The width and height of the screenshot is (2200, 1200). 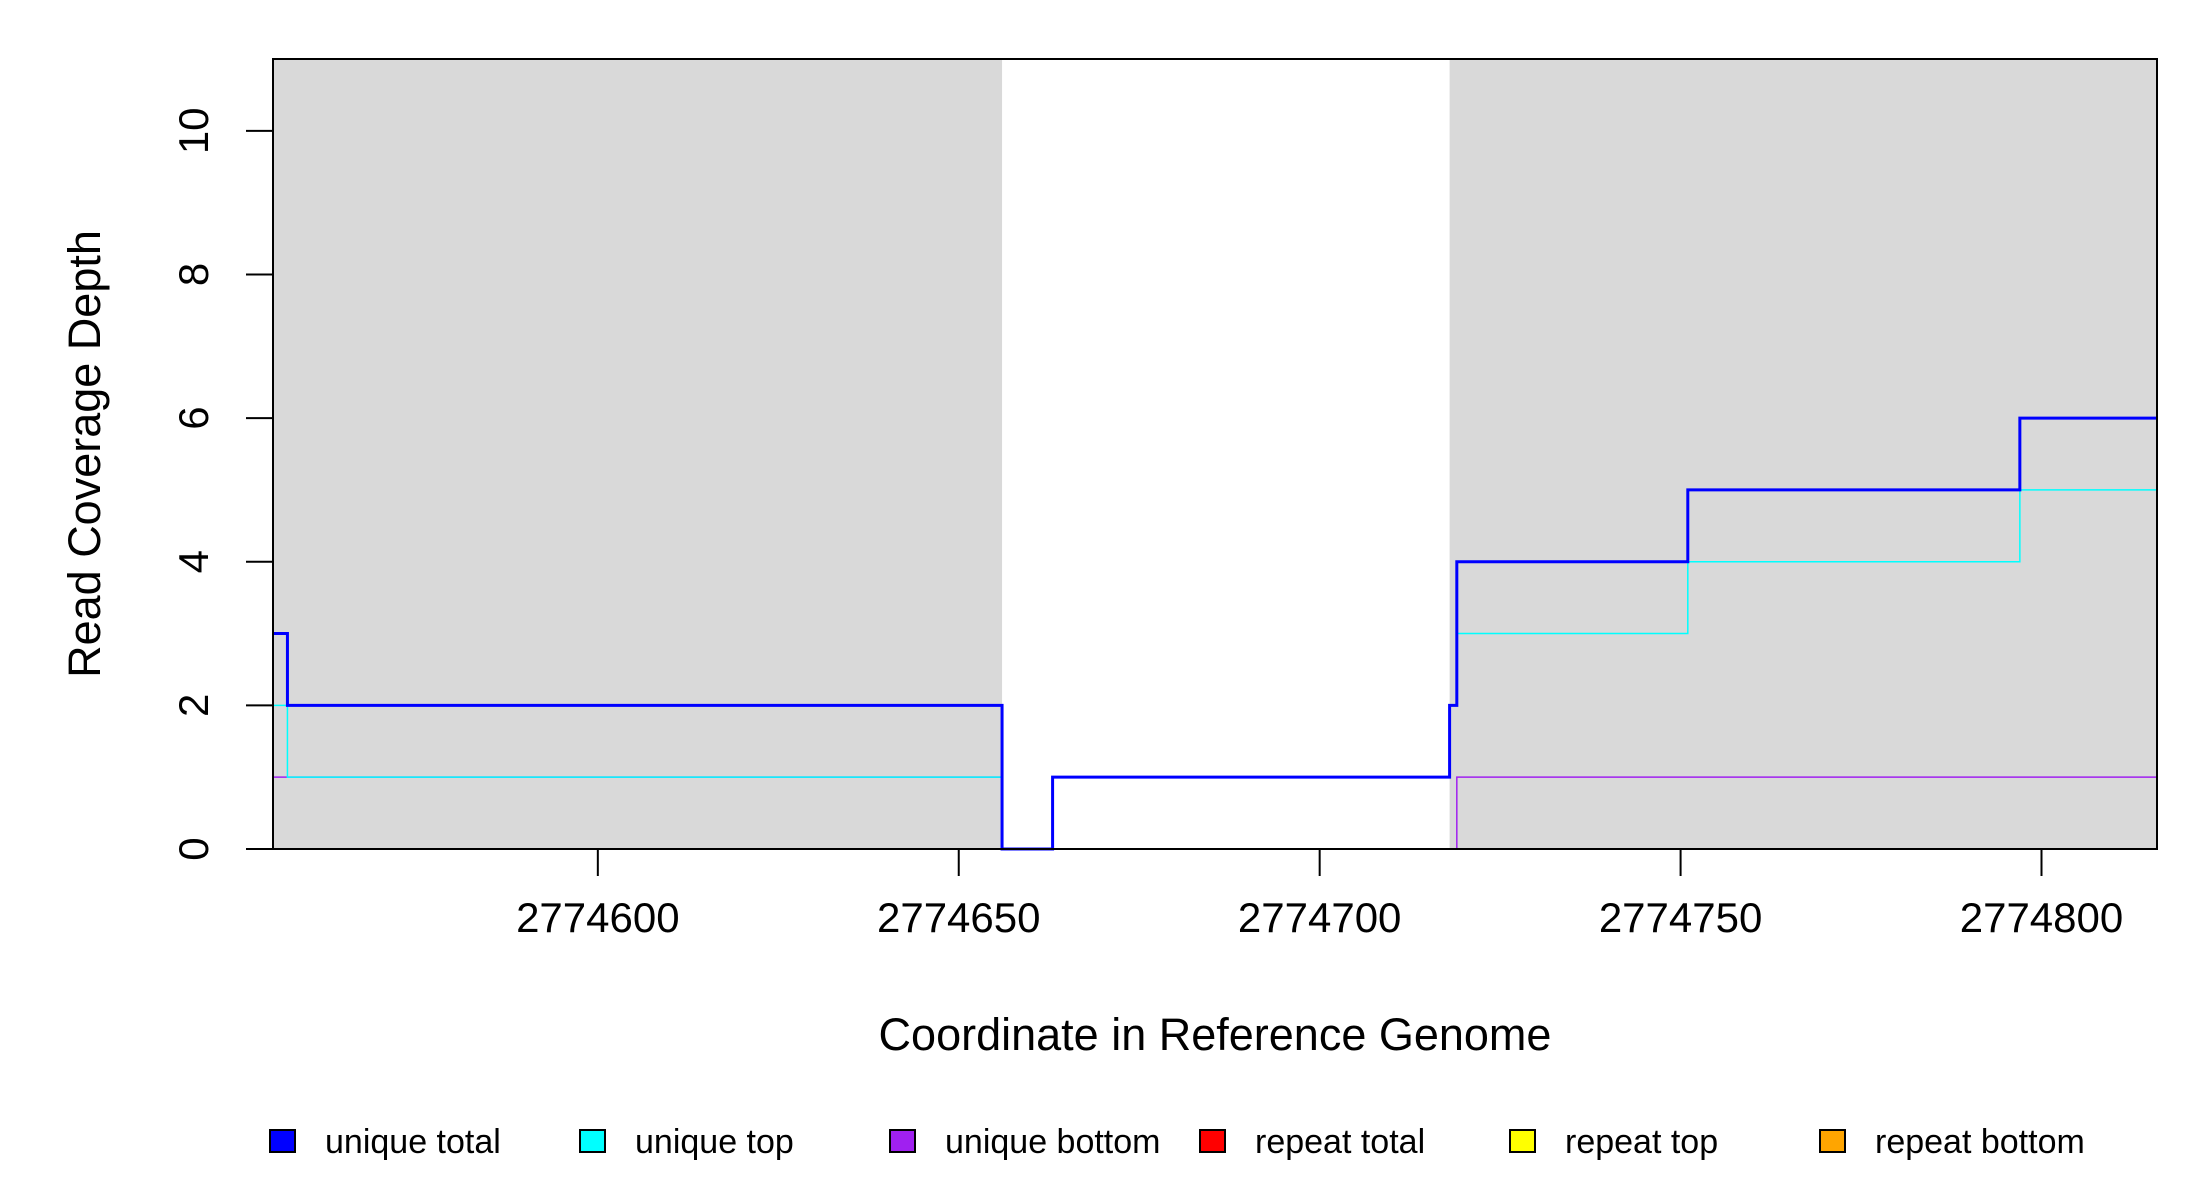 What do you see at coordinates (959, 917) in the screenshot?
I see `x-tick-label: 2774650` at bounding box center [959, 917].